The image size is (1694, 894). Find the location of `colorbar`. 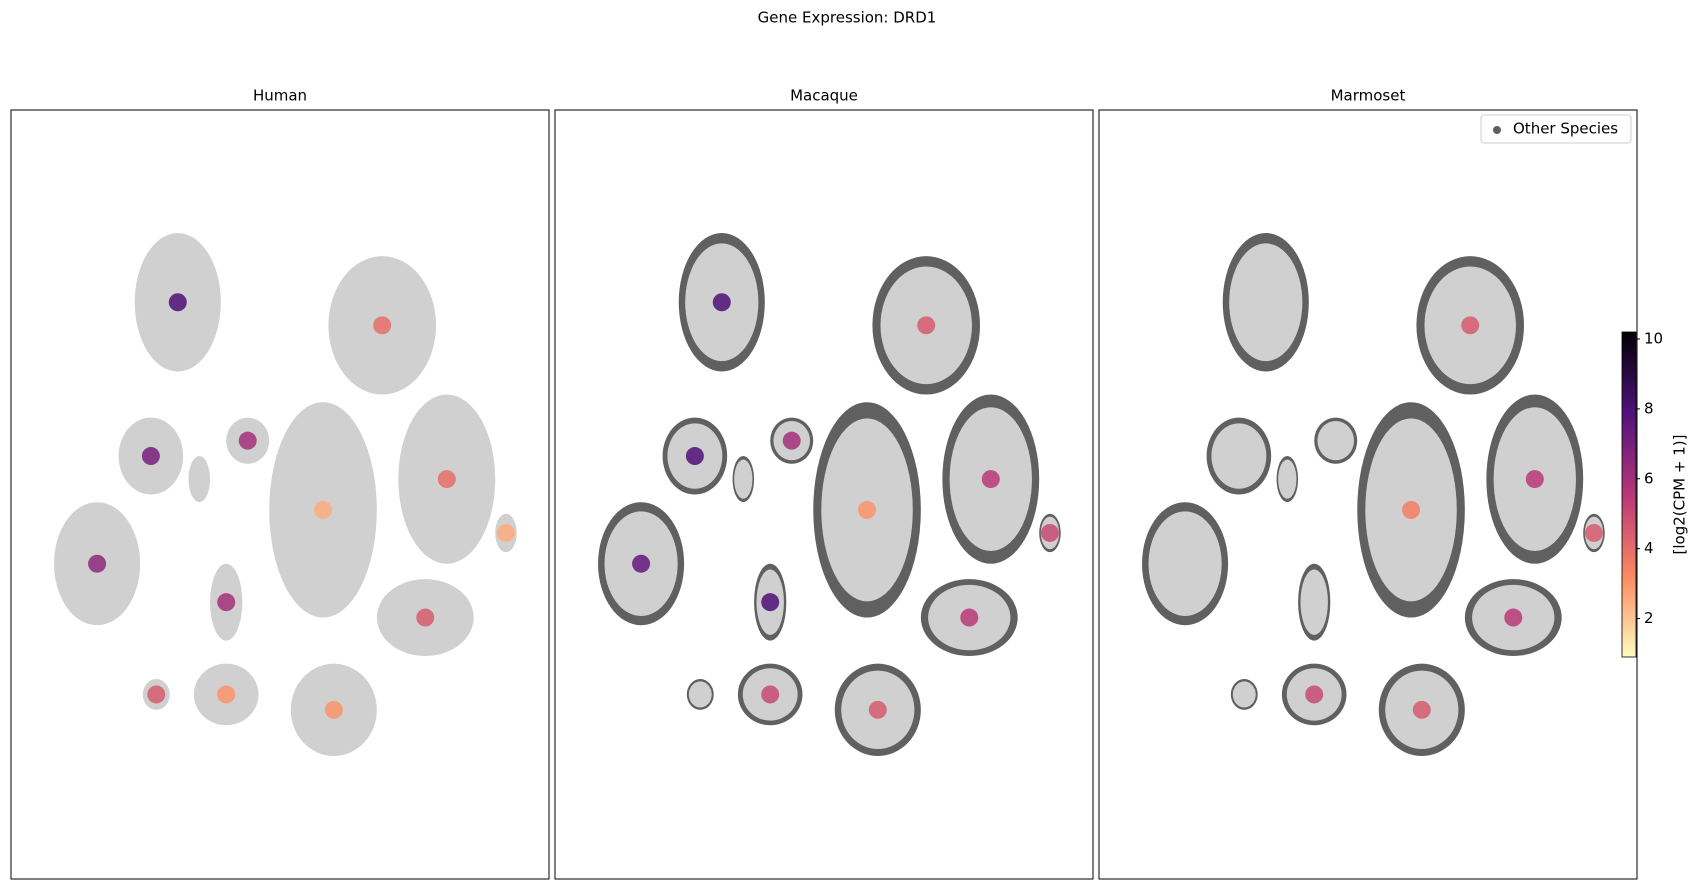

colorbar is located at coordinates (1629, 494).